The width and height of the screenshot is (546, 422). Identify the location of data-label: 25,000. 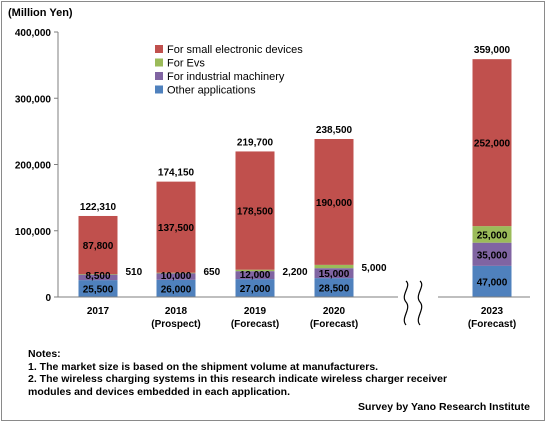
(492, 235).